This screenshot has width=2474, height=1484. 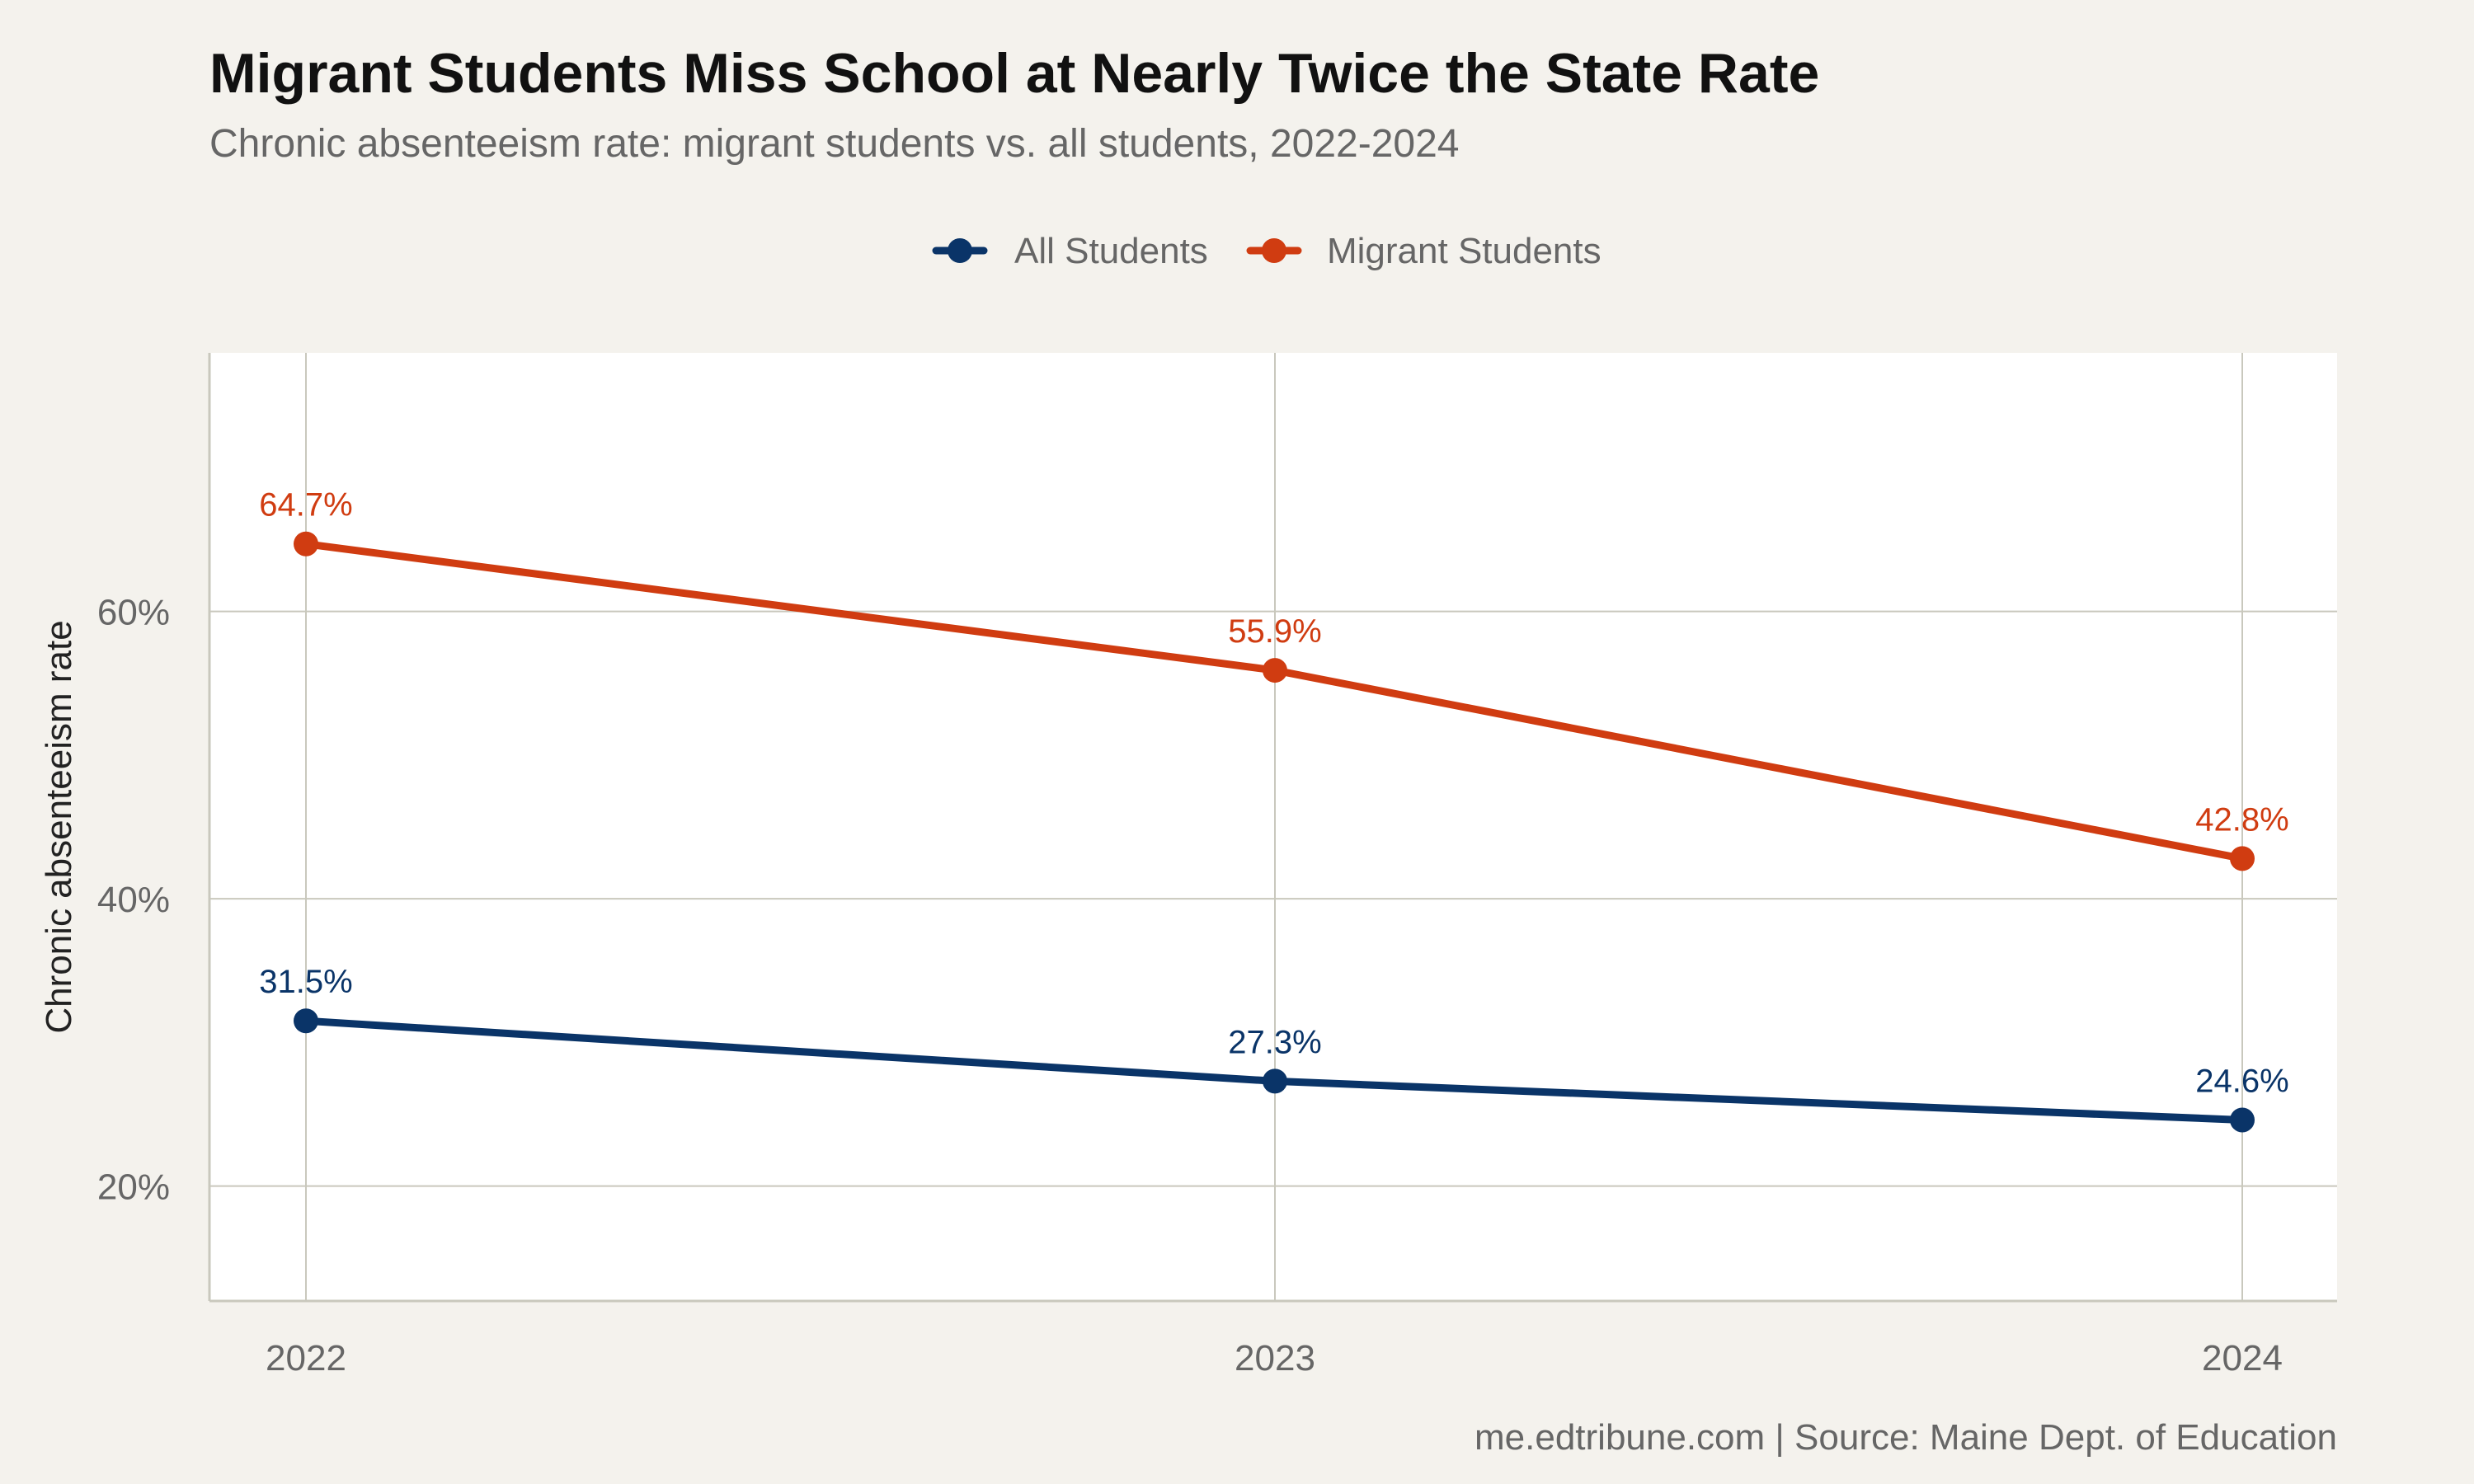 I want to click on legend-label: All Students, so click(x=1111, y=251).